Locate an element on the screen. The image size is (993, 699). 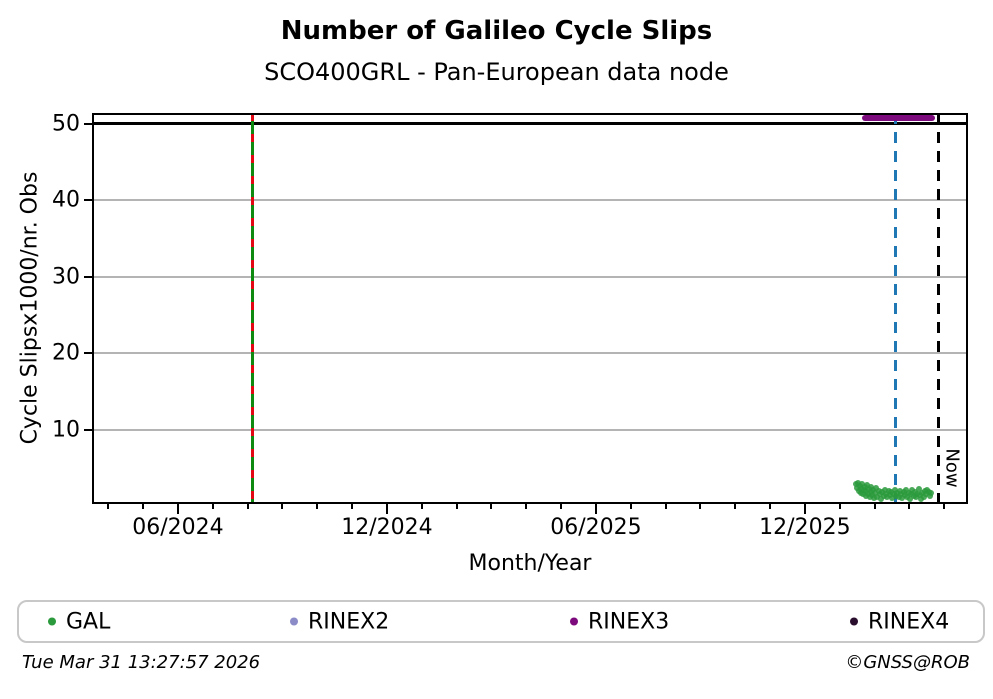
legend-item-gal: GAL is located at coordinates (79, 621).